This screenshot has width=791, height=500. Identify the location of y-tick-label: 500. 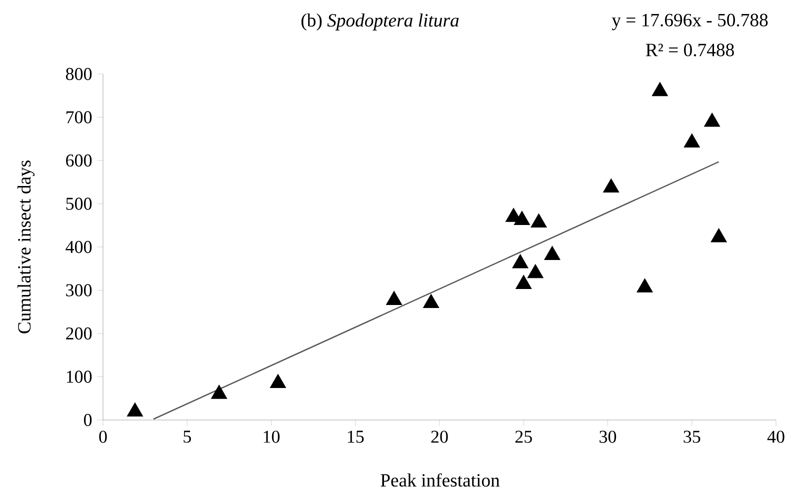
(79, 204).